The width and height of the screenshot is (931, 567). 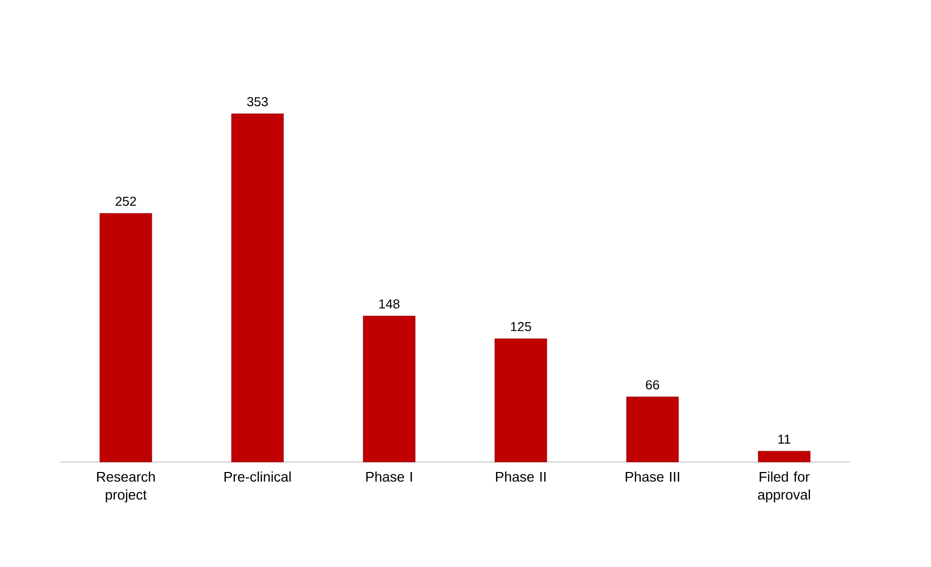 I want to click on data-label: 252, so click(x=126, y=201).